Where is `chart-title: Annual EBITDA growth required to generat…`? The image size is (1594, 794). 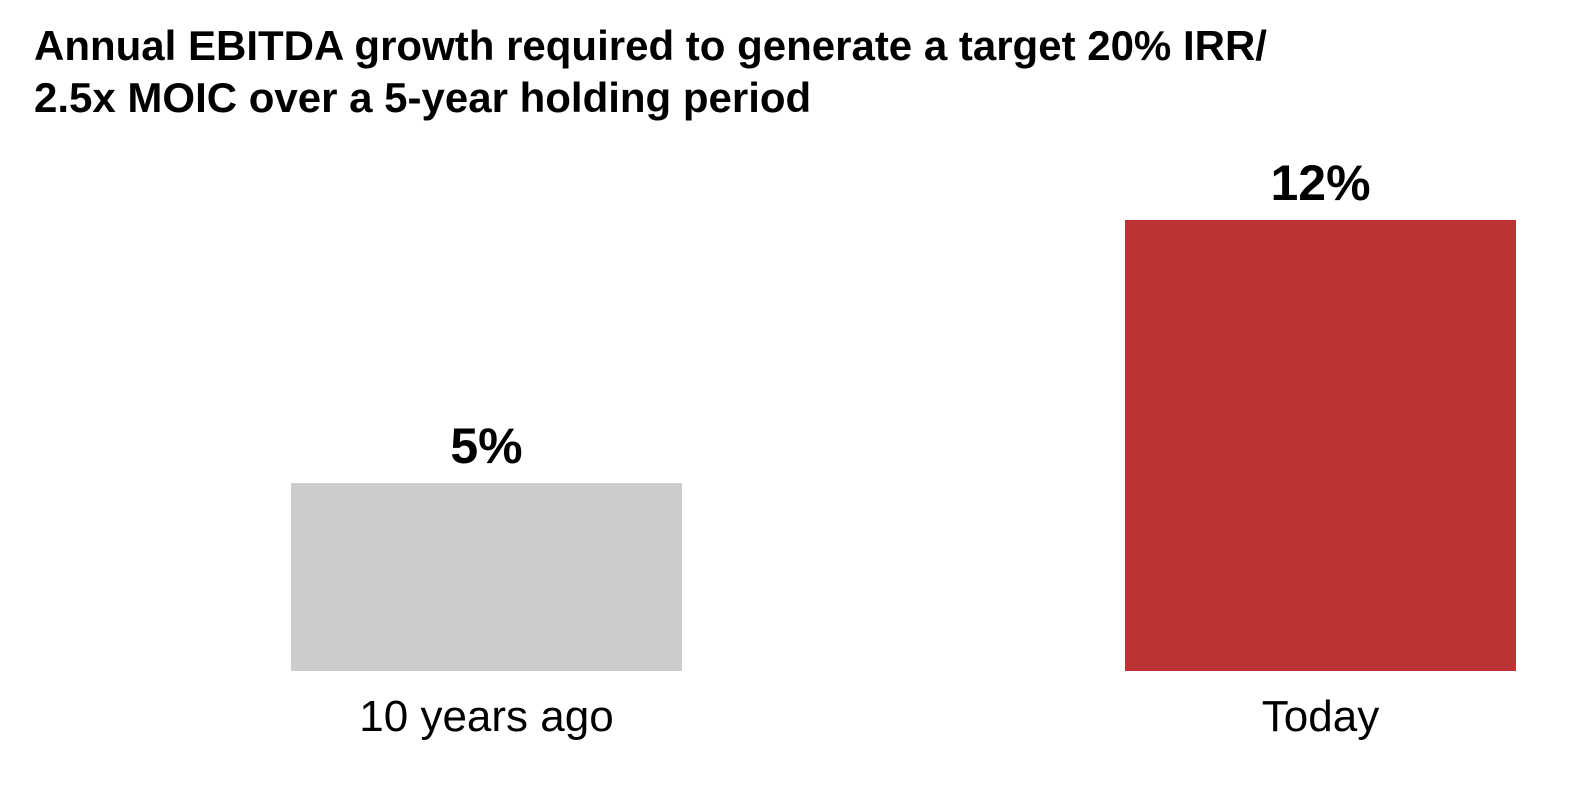
chart-title: Annual EBITDA growth required to generat… is located at coordinates (650, 71).